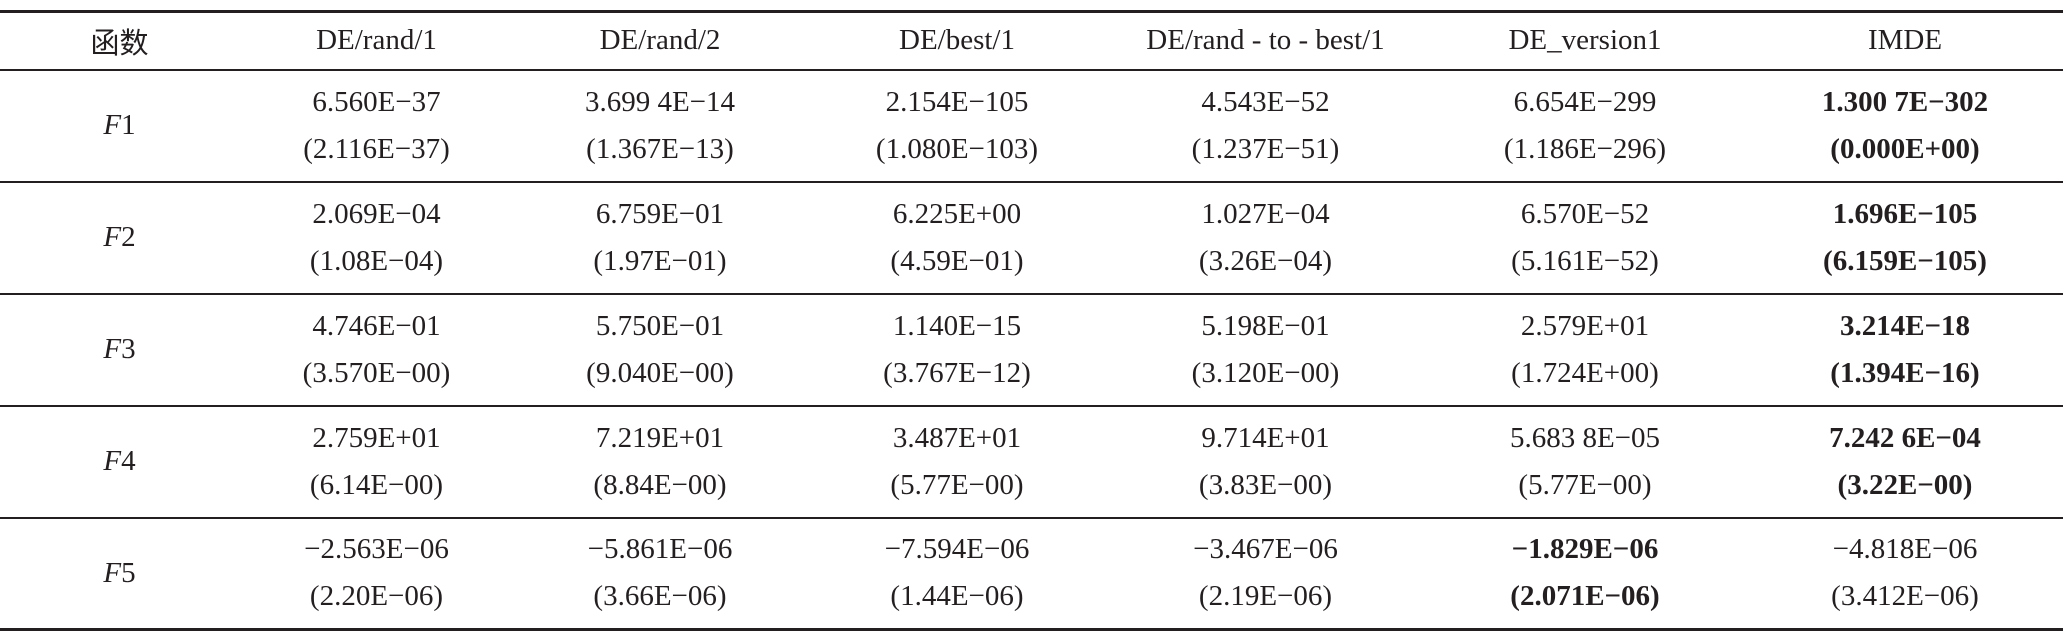 Image resolution: width=2063 pixels, height=641 pixels. Describe the element at coordinates (1585, 596) in the screenshot. I see `std-value: (2.071E−06)` at that location.